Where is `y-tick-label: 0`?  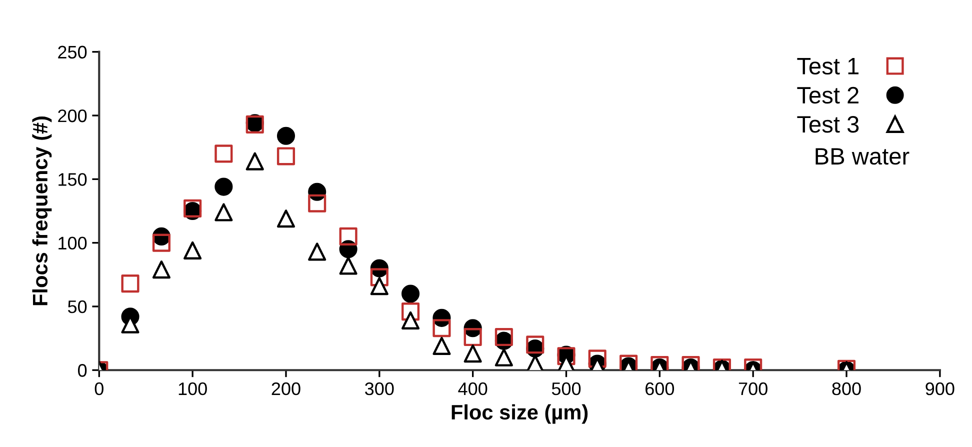 y-tick-label: 0 is located at coordinates (82, 370).